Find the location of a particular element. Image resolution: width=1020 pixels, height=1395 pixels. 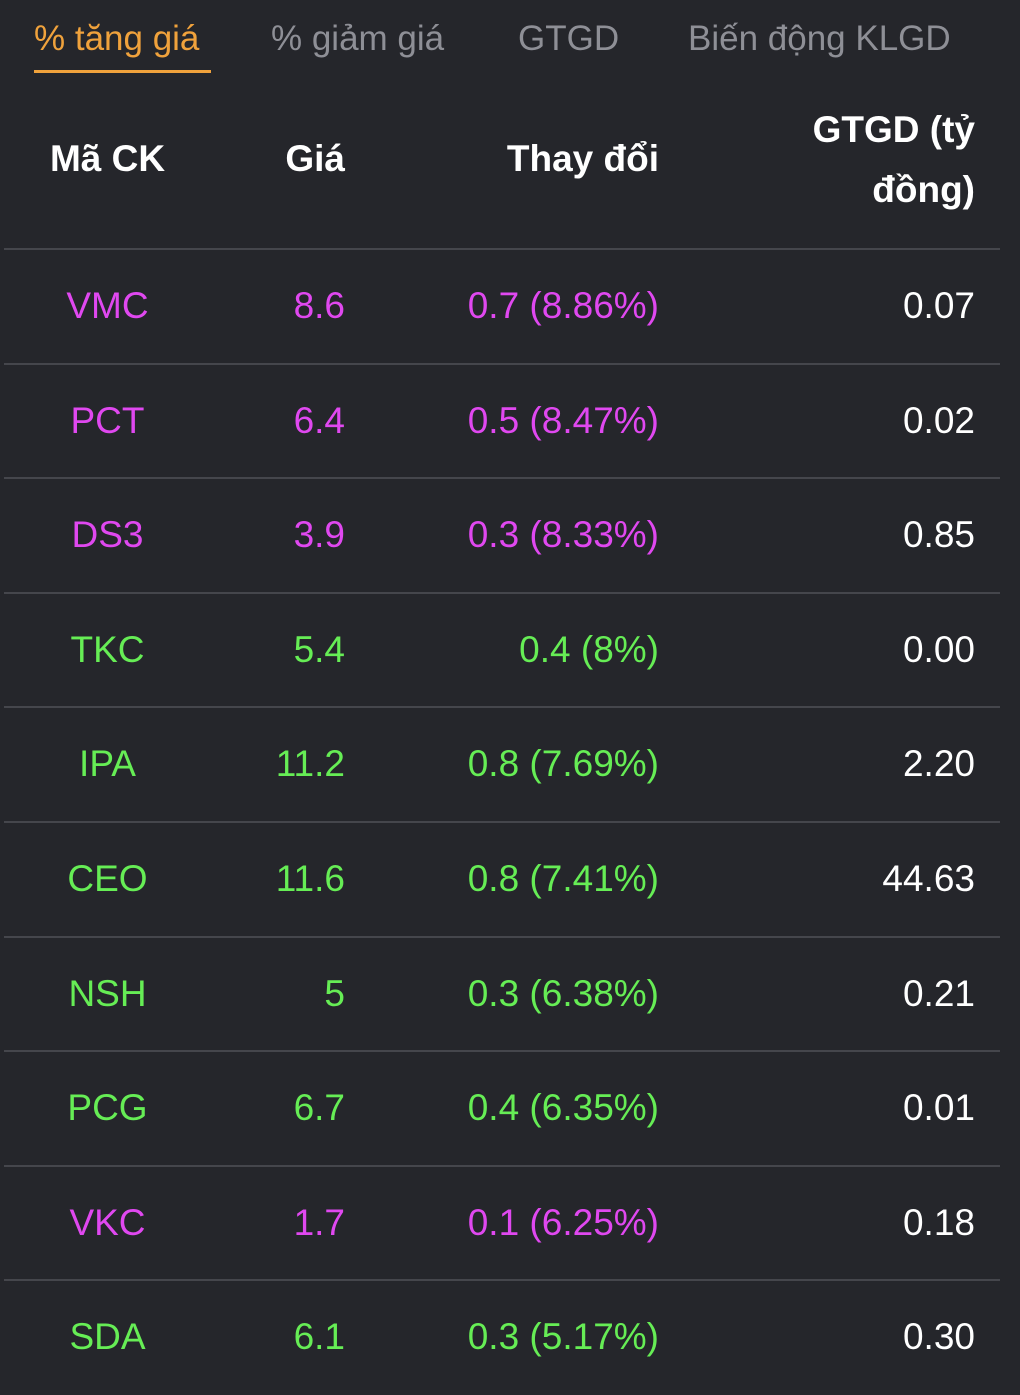

trading-value-cell: 44.63 is located at coordinates (928, 878).